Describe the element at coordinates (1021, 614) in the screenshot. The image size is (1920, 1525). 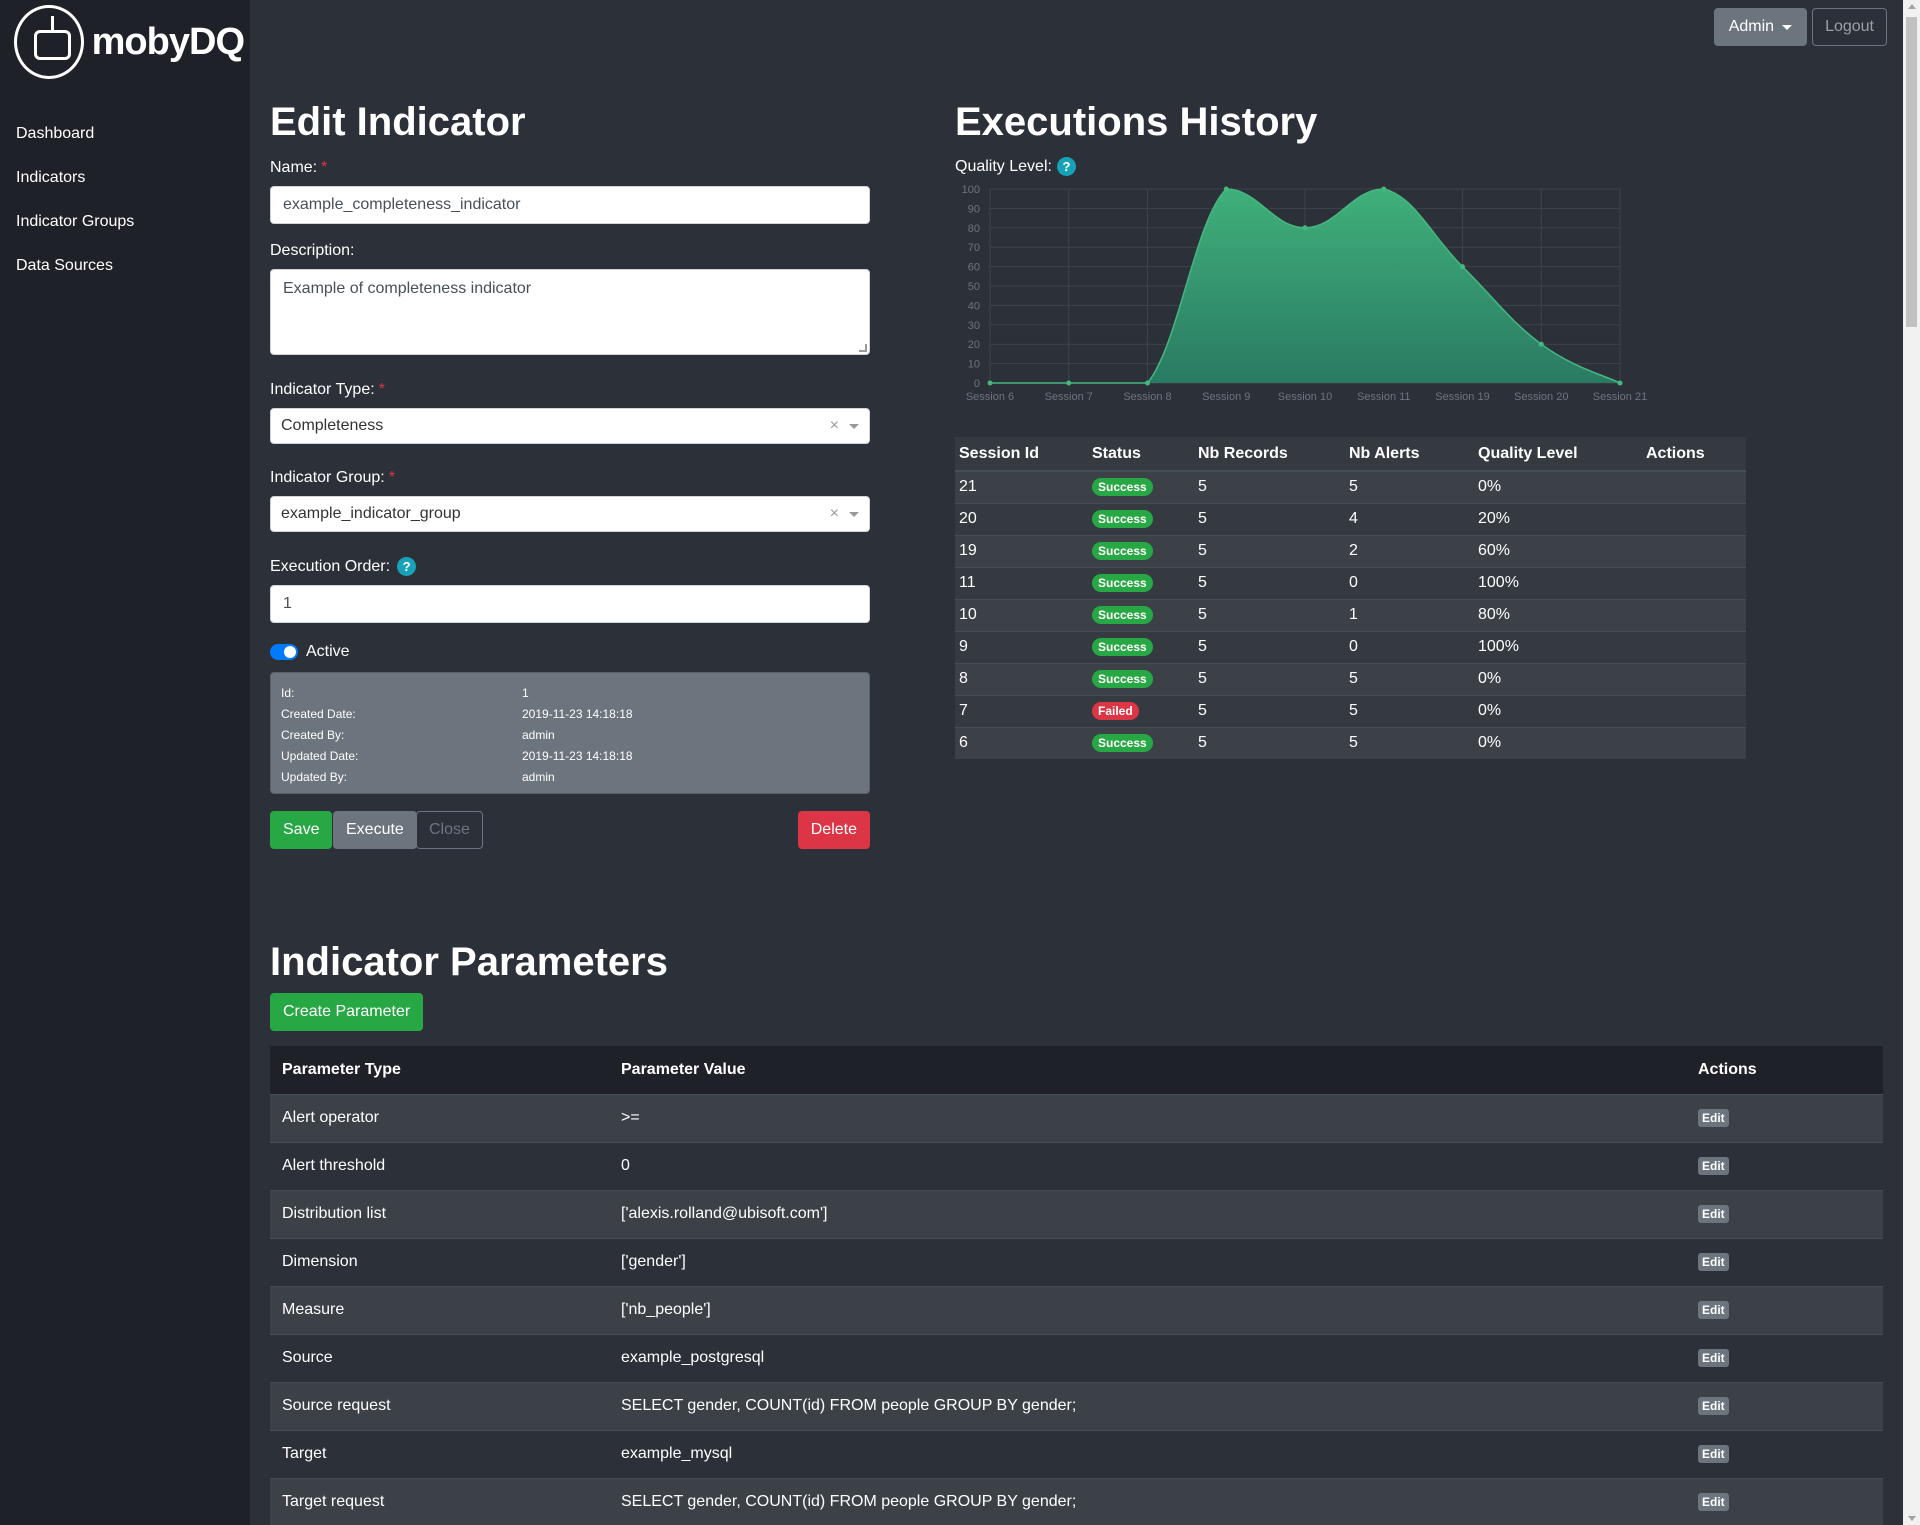
I see `session-id: 10` at that location.